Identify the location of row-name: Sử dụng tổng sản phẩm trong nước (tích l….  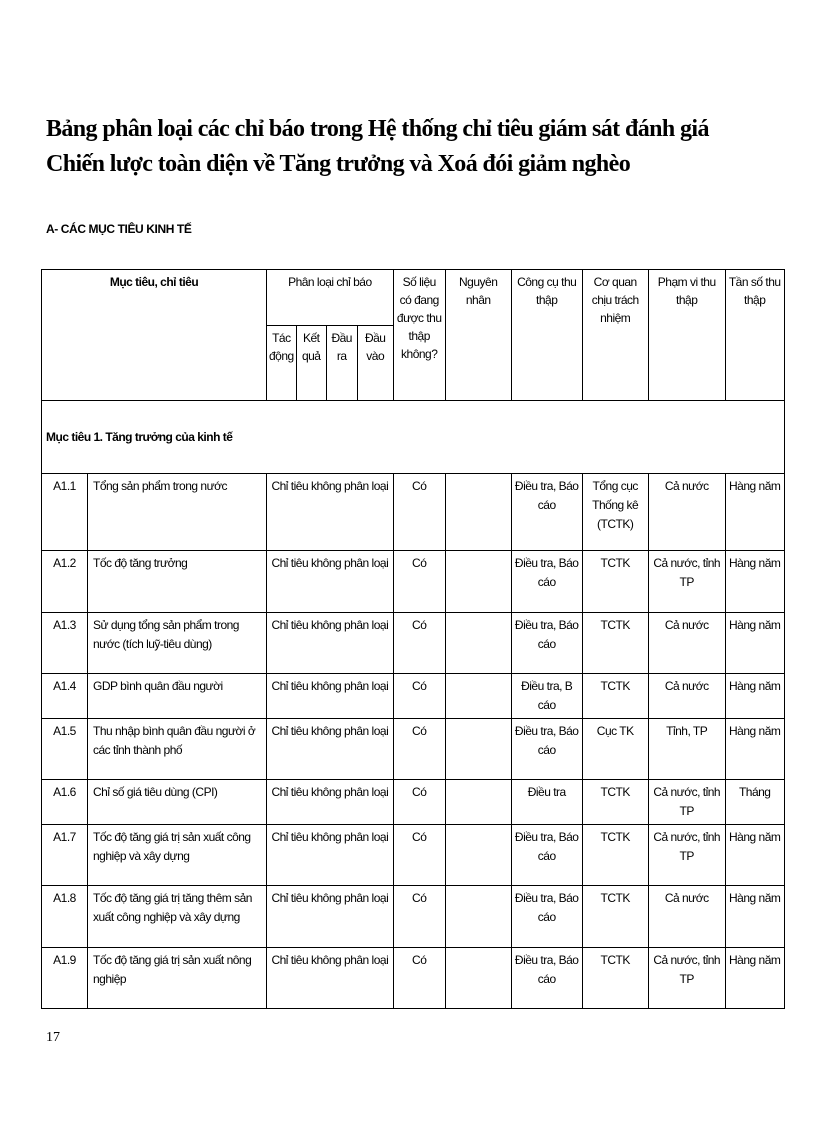
(177, 643).